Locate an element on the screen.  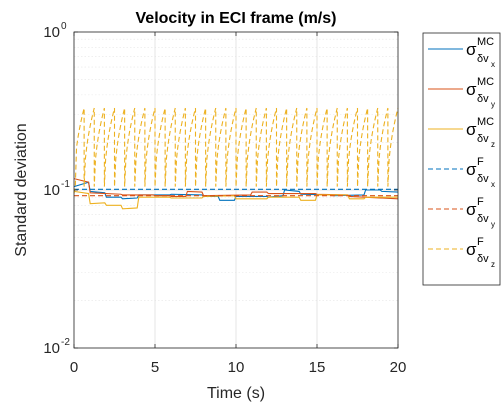
legend-entry: σ MC δv z is located at coordinates (461, 132).